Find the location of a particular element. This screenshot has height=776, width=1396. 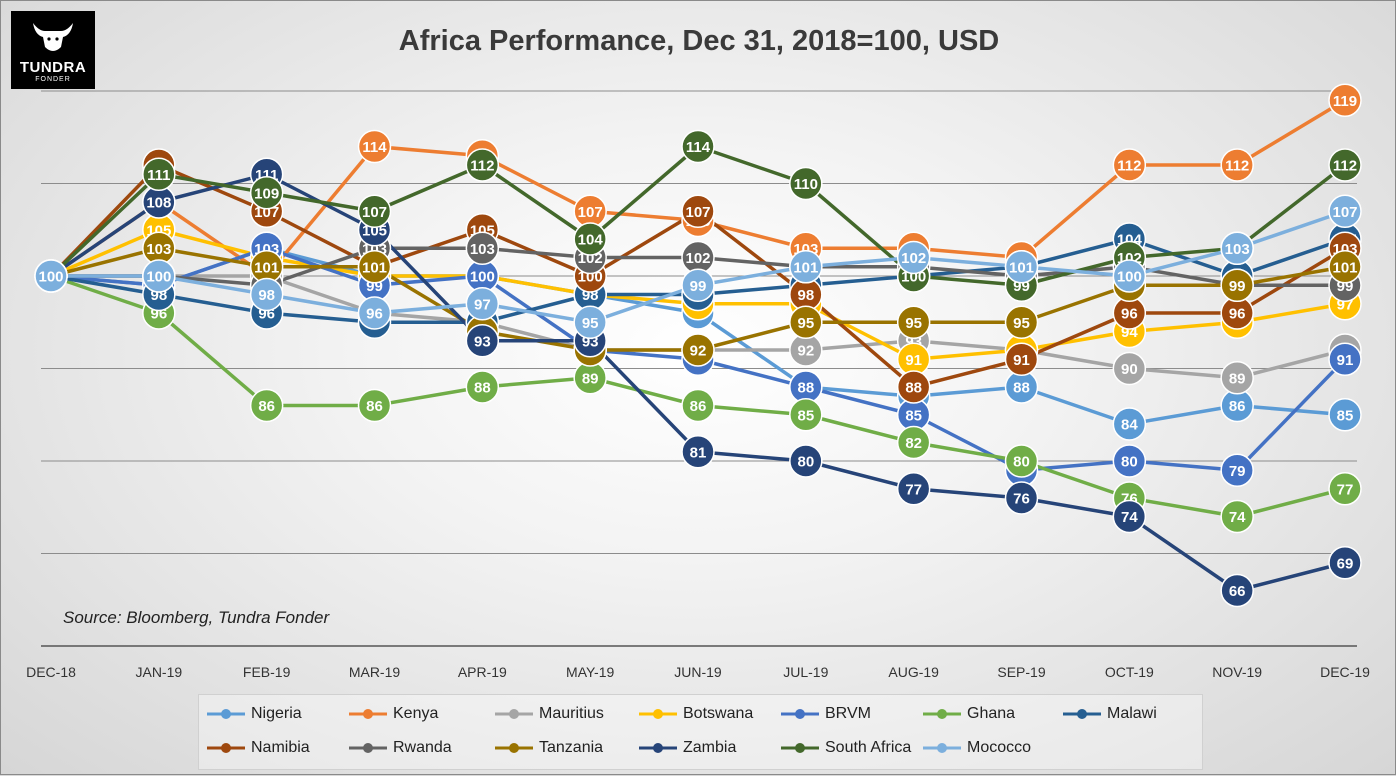

x-tick-label: AUG-19 is located at coordinates (913, 672).